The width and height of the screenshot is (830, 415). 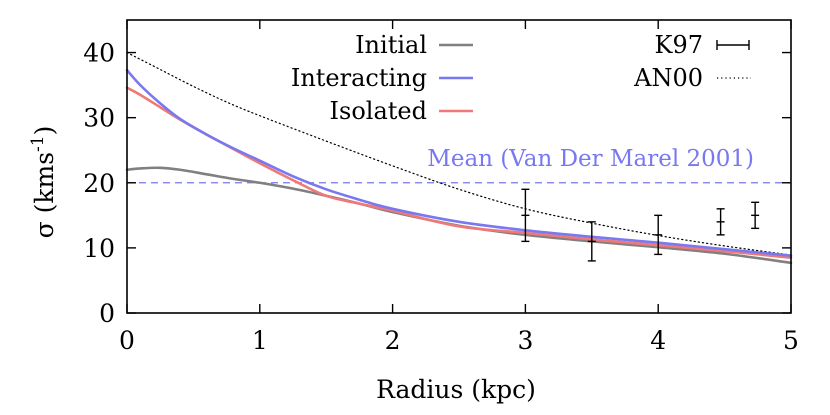 I want to click on legend-label-k97: K97, so click(x=679, y=45).